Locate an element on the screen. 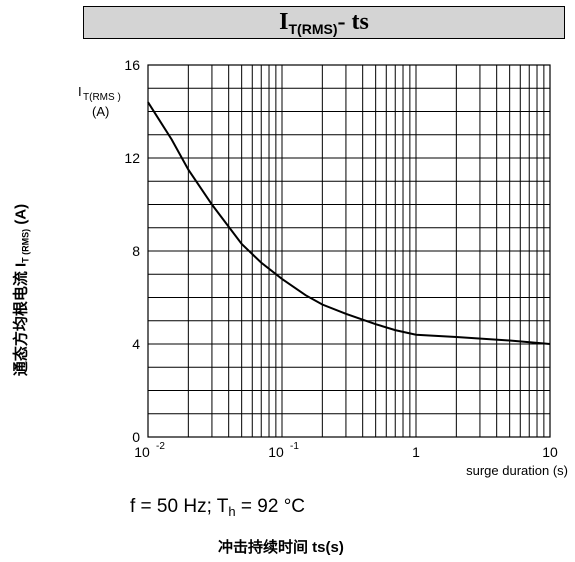 This screenshot has height=562, width=575. title-sub: T(RMS) is located at coordinates (313, 28).